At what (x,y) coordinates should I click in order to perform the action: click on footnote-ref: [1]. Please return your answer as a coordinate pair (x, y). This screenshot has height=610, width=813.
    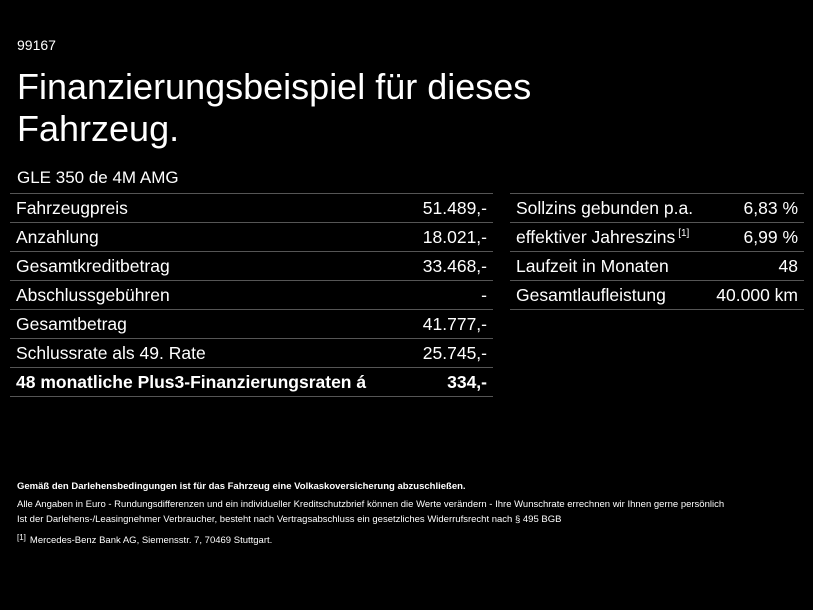
    Looking at the image, I should click on (684, 233).